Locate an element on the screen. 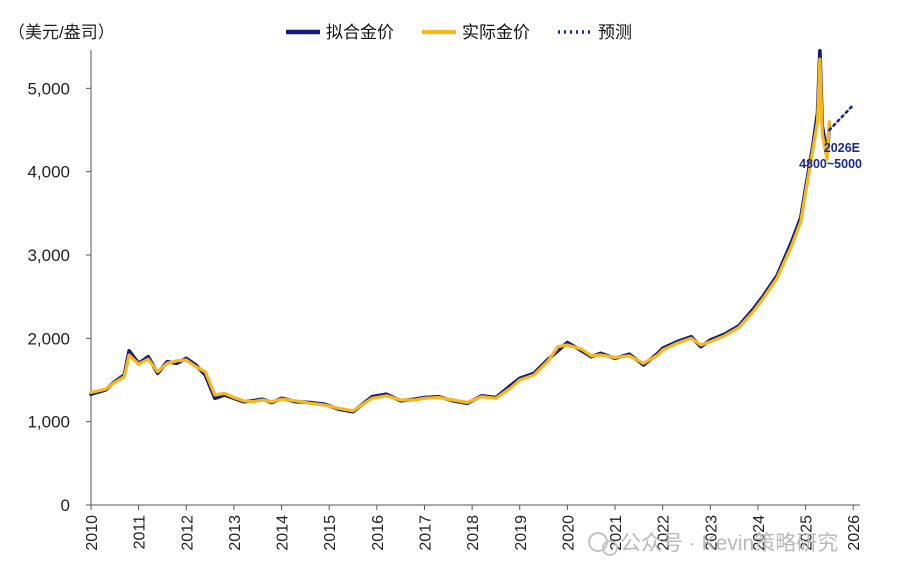 Image resolution: width=907 pixels, height=578 pixels. legend-label-3: 预测 is located at coordinates (615, 32).